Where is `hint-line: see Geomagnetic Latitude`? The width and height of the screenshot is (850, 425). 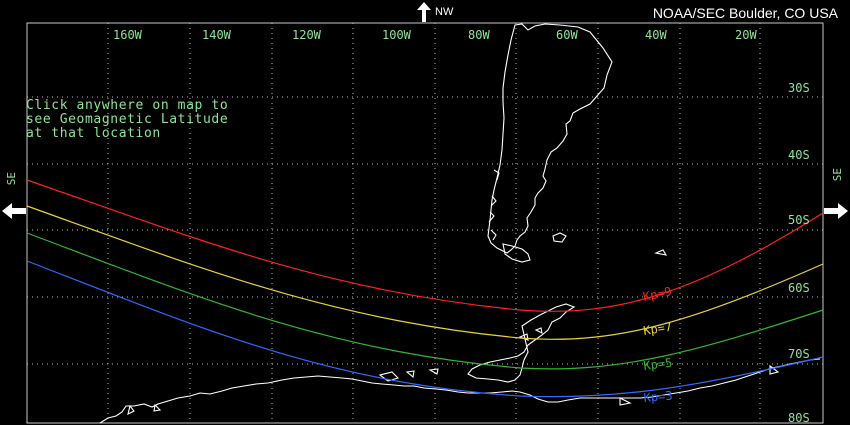 hint-line: see Geomagnetic Latitude is located at coordinates (127, 119).